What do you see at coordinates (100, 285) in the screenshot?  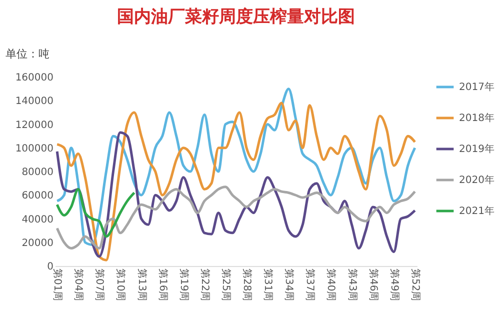 I see `x-tick-label: 第07周` at bounding box center [100, 285].